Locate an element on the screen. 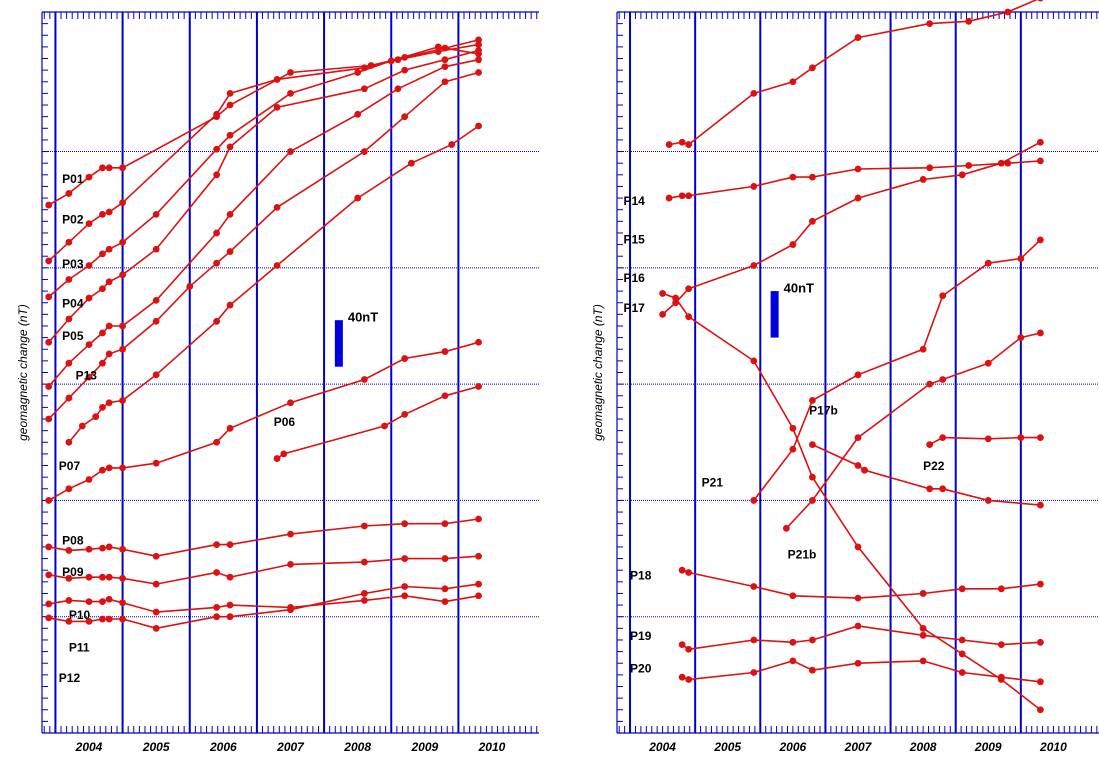 The width and height of the screenshot is (1099, 757). left-x-tick-label-2007: 2007 is located at coordinates (290, 747).